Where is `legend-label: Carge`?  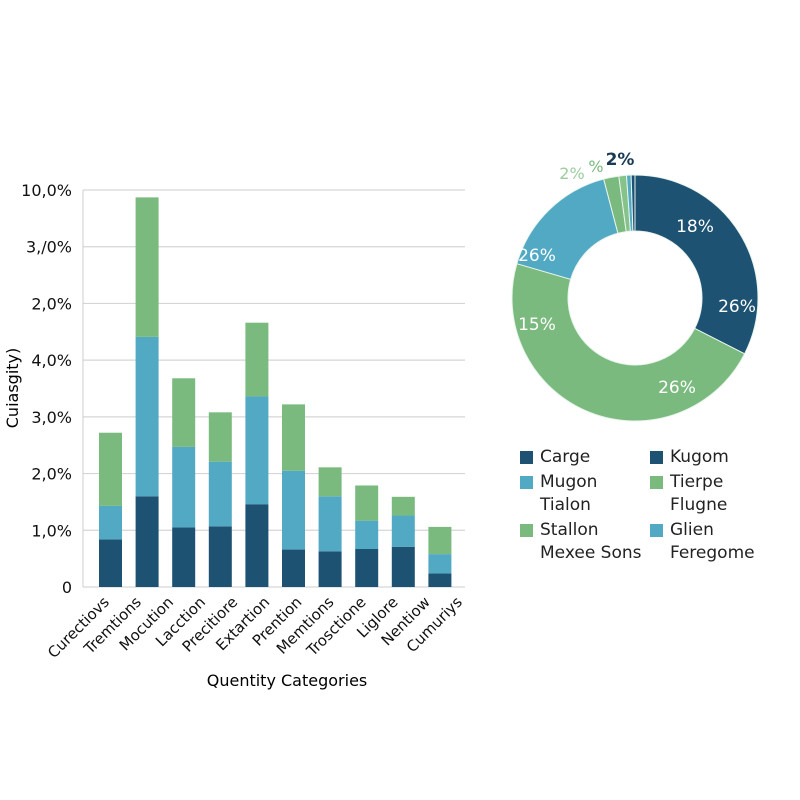 legend-label: Carge is located at coordinates (565, 457).